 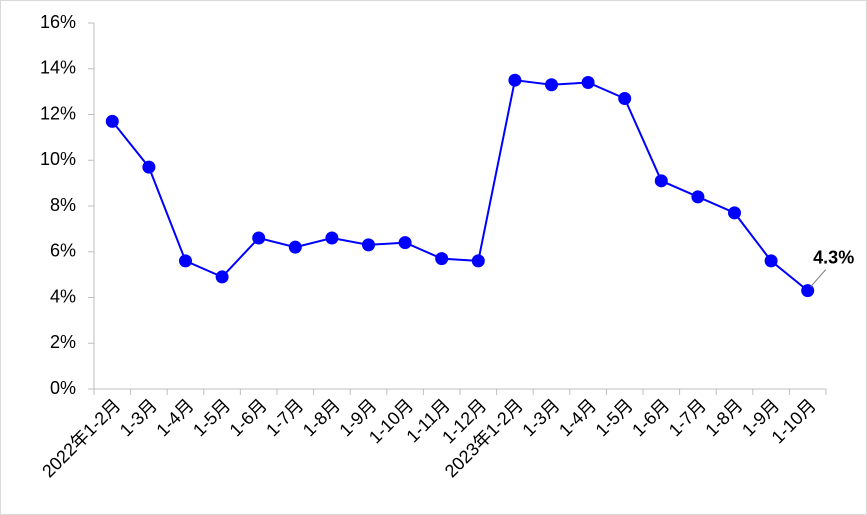 I want to click on y-tick-label: 6%, so click(x=63, y=251).